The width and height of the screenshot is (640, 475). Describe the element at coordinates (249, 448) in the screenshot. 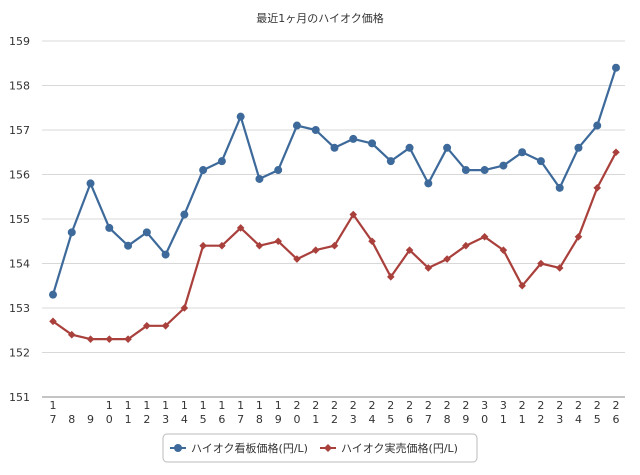

I see `legend-label: ハイオク看板価格(円/L)` at that location.